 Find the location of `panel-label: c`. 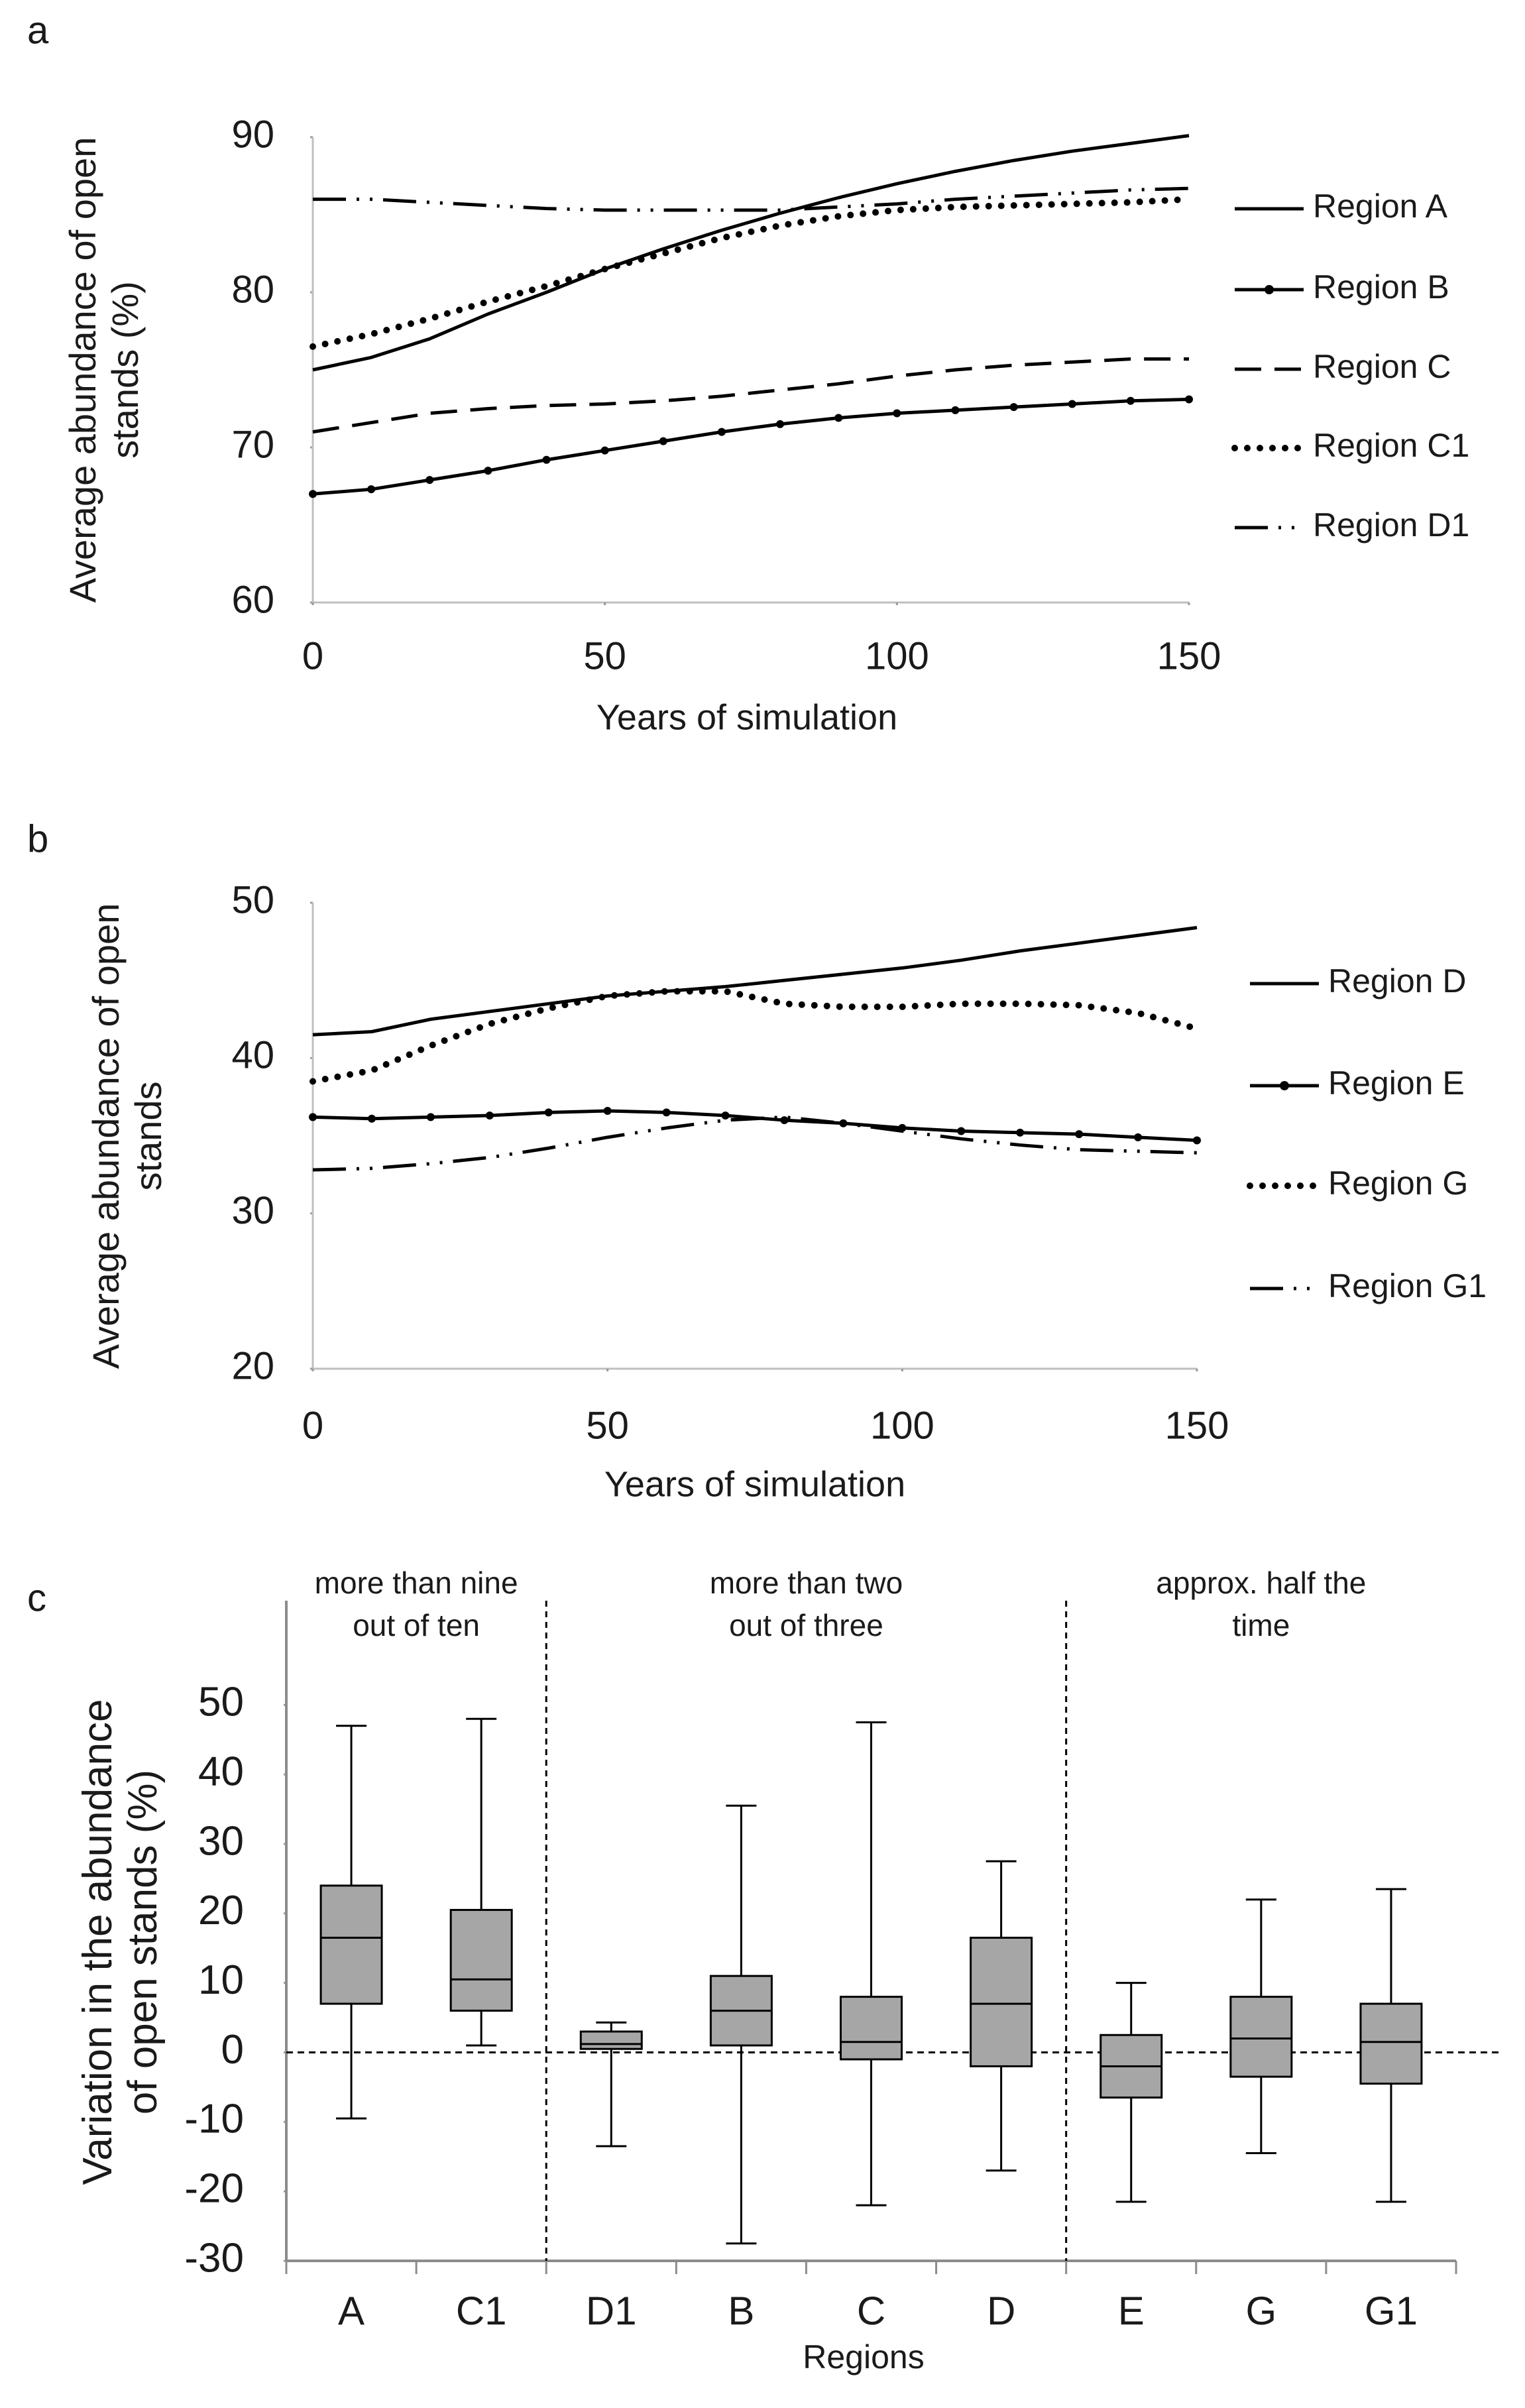

panel-label: c is located at coordinates (37, 1597).